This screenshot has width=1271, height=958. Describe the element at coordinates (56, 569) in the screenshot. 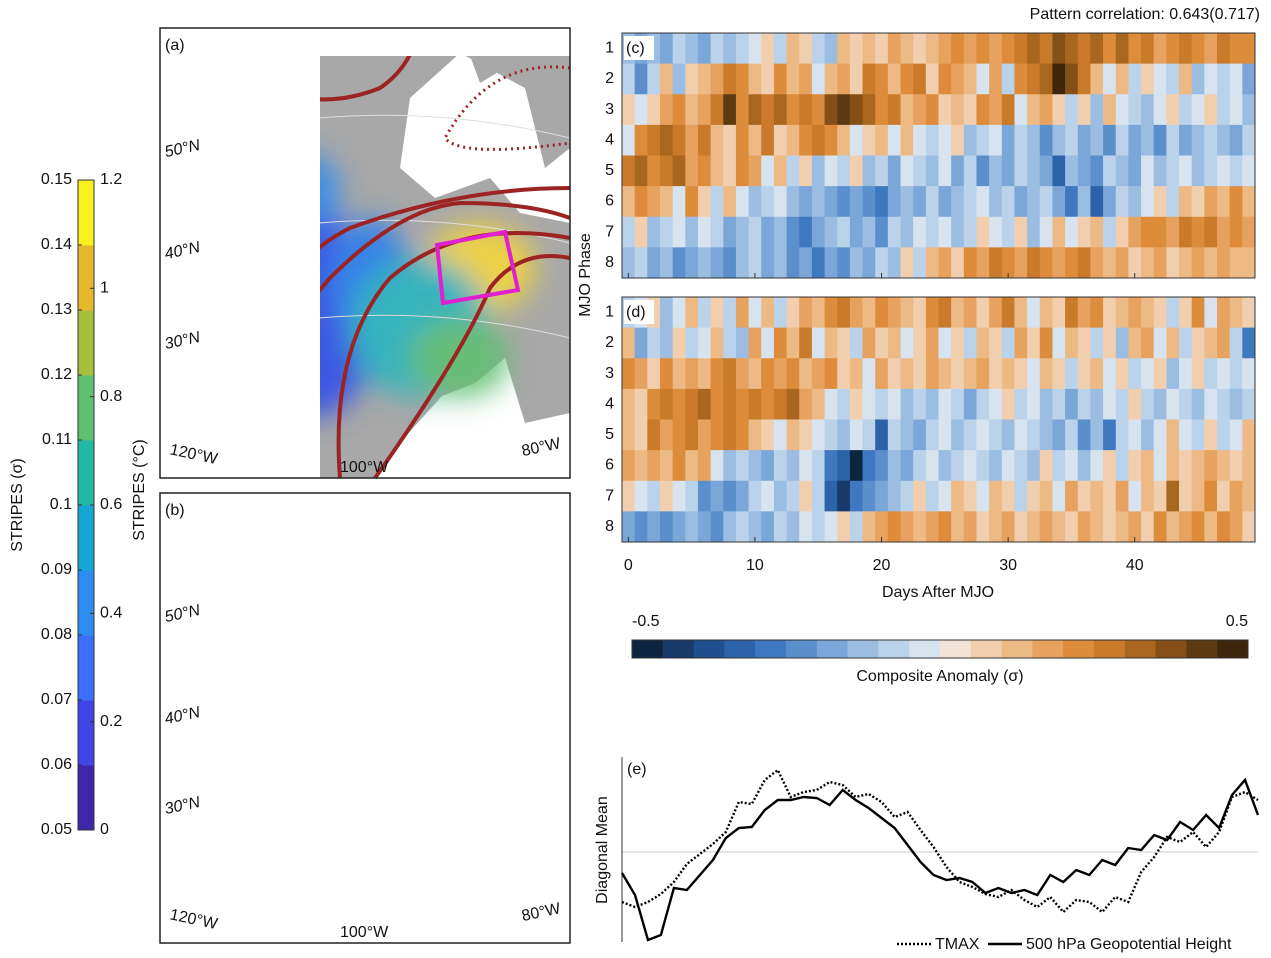

I see `y-tick-label: 0.09` at that location.